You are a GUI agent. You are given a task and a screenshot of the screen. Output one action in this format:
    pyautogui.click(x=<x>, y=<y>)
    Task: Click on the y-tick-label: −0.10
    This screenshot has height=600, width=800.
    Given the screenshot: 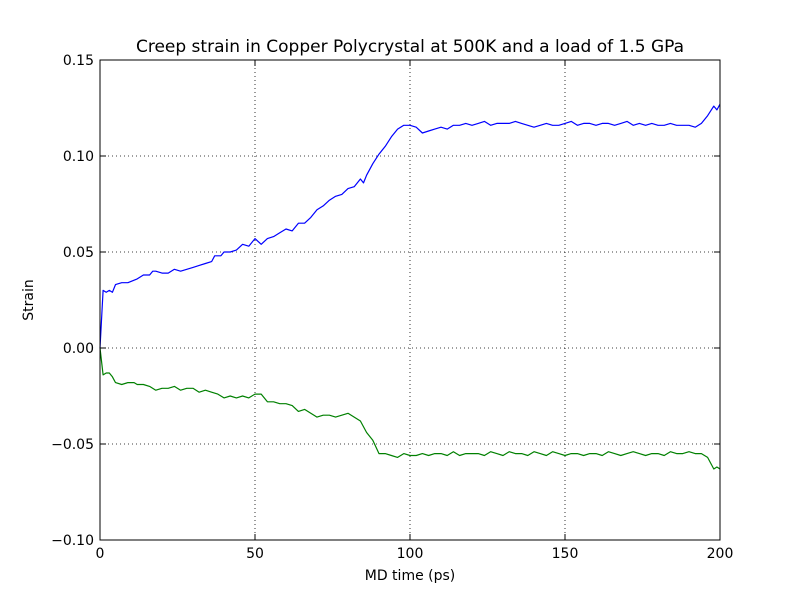 What is the action you would take?
    pyautogui.click(x=72, y=541)
    